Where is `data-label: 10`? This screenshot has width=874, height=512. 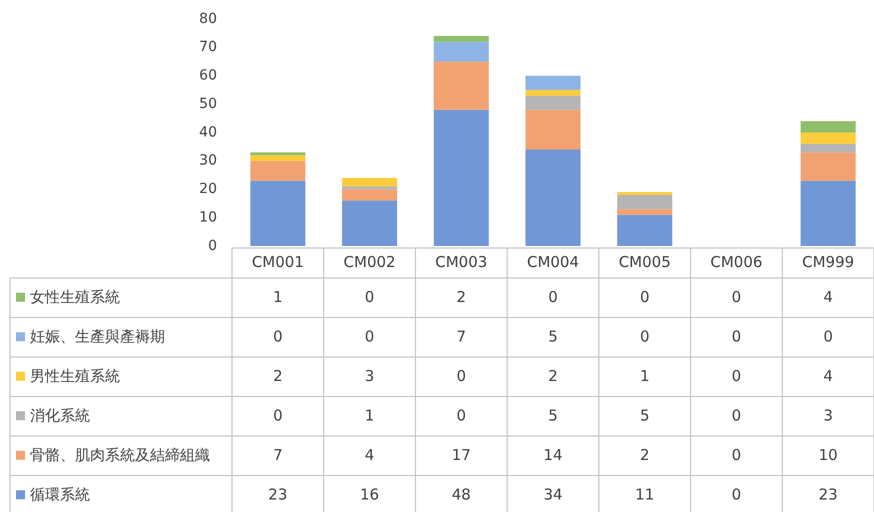 data-label: 10 is located at coordinates (828, 455).